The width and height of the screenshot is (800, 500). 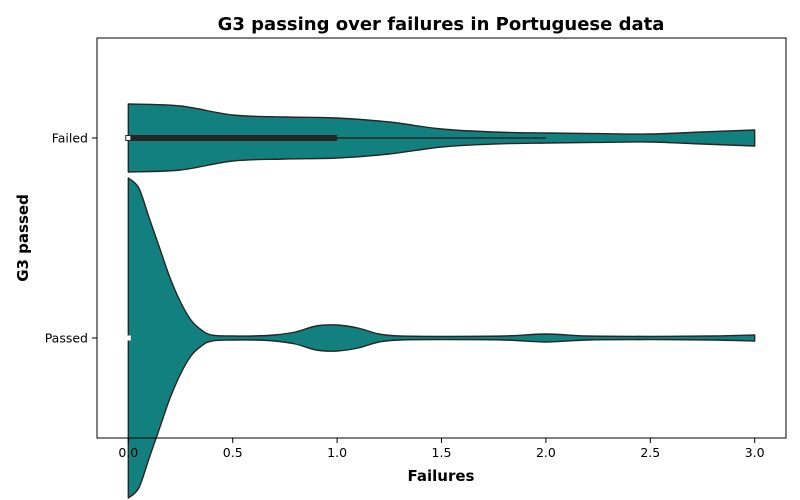 I want to click on median-marker-passed, so click(x=128, y=338).